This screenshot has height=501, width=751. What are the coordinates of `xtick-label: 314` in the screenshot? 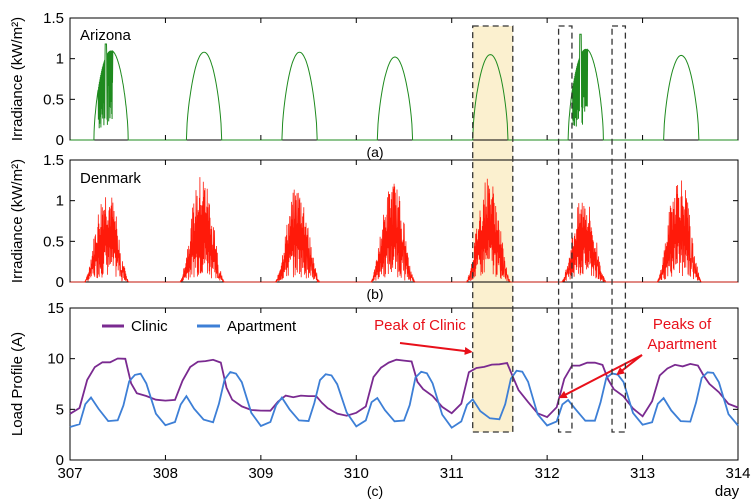 It's located at (737, 473).